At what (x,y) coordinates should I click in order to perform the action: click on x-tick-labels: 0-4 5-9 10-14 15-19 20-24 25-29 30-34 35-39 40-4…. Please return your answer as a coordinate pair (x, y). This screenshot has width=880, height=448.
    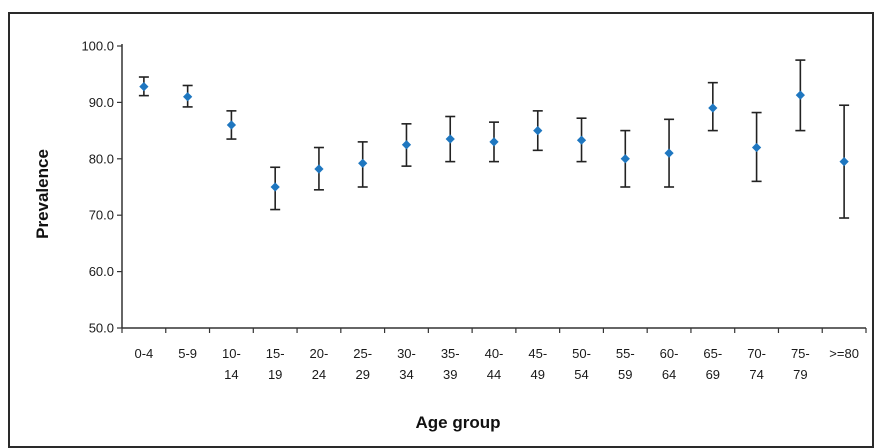
    Looking at the image, I should click on (496, 364).